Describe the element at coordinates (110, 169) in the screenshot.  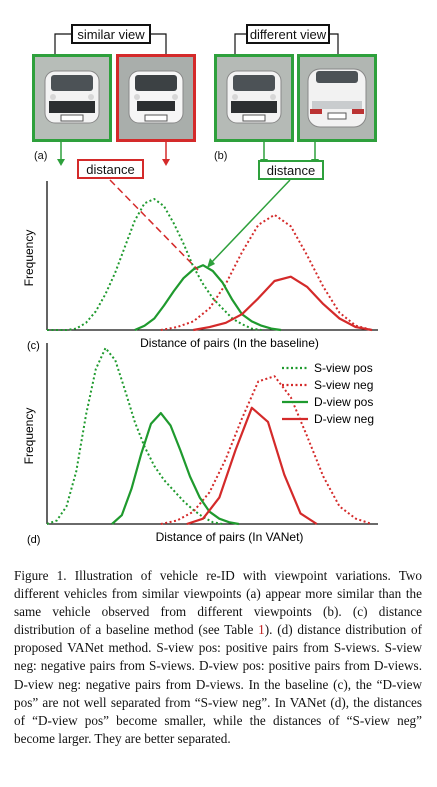
I see `distance-box-similar: distance` at that location.